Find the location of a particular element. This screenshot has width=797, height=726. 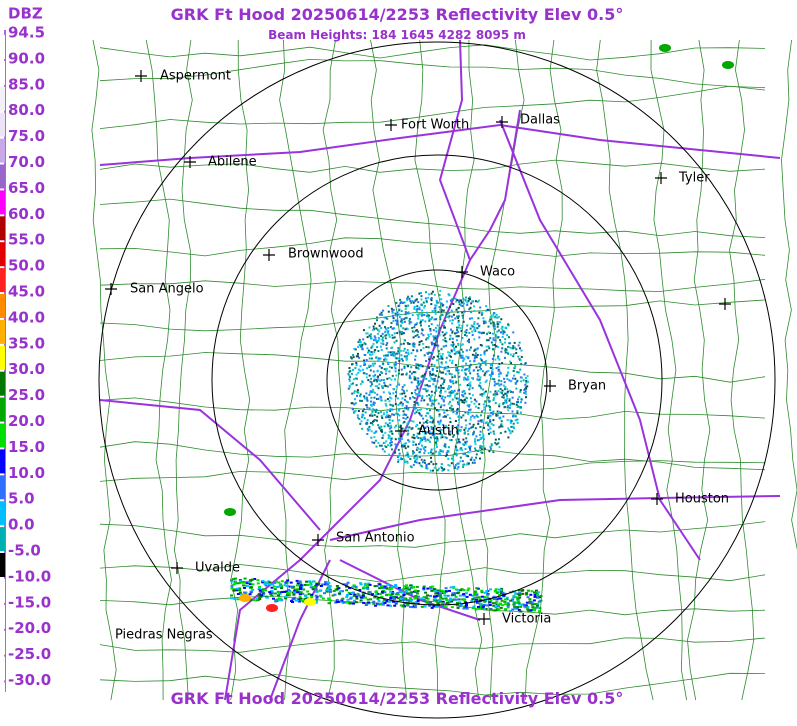

county-line is located at coordinates (432, 471).